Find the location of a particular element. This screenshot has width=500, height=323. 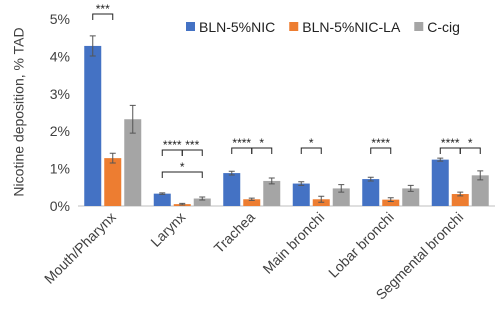

y-tick-label: 1% is located at coordinates (60, 169).